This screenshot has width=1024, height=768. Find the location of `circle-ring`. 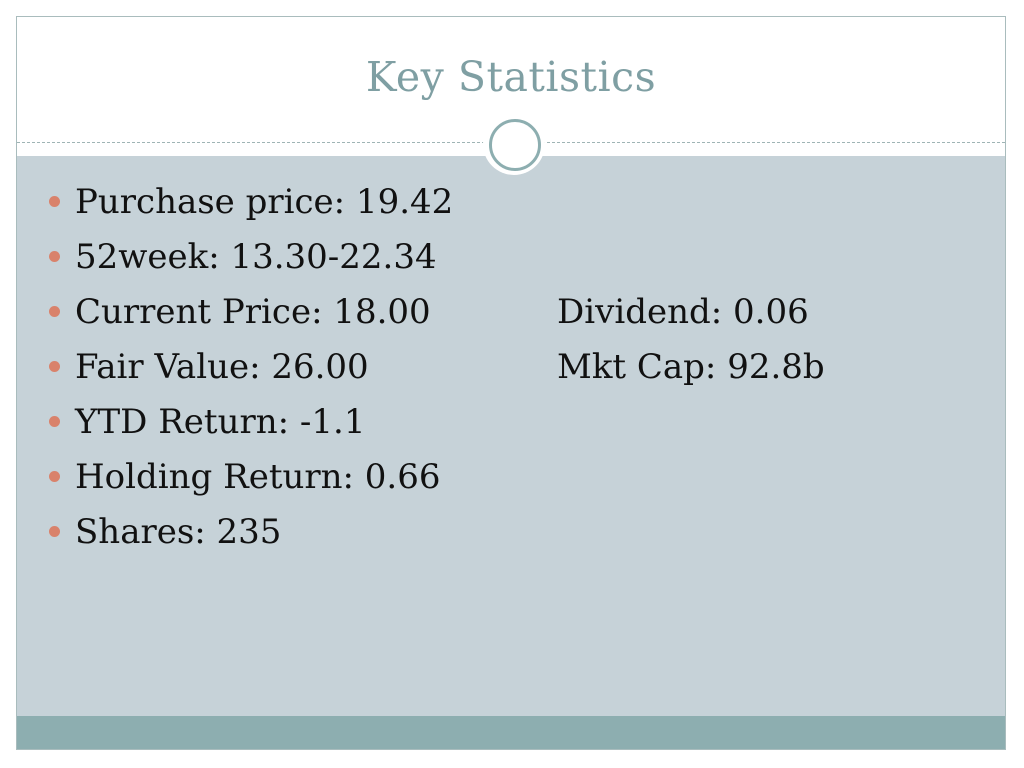

circle-ring is located at coordinates (515, 145).